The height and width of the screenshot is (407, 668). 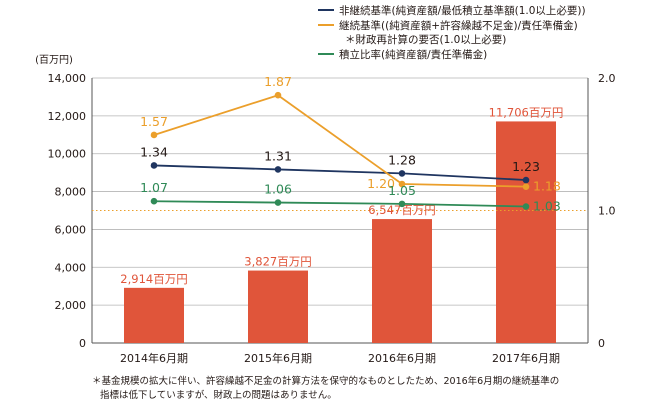 I want to click on bar-value-label: 11,706百万円, so click(x=526, y=112).